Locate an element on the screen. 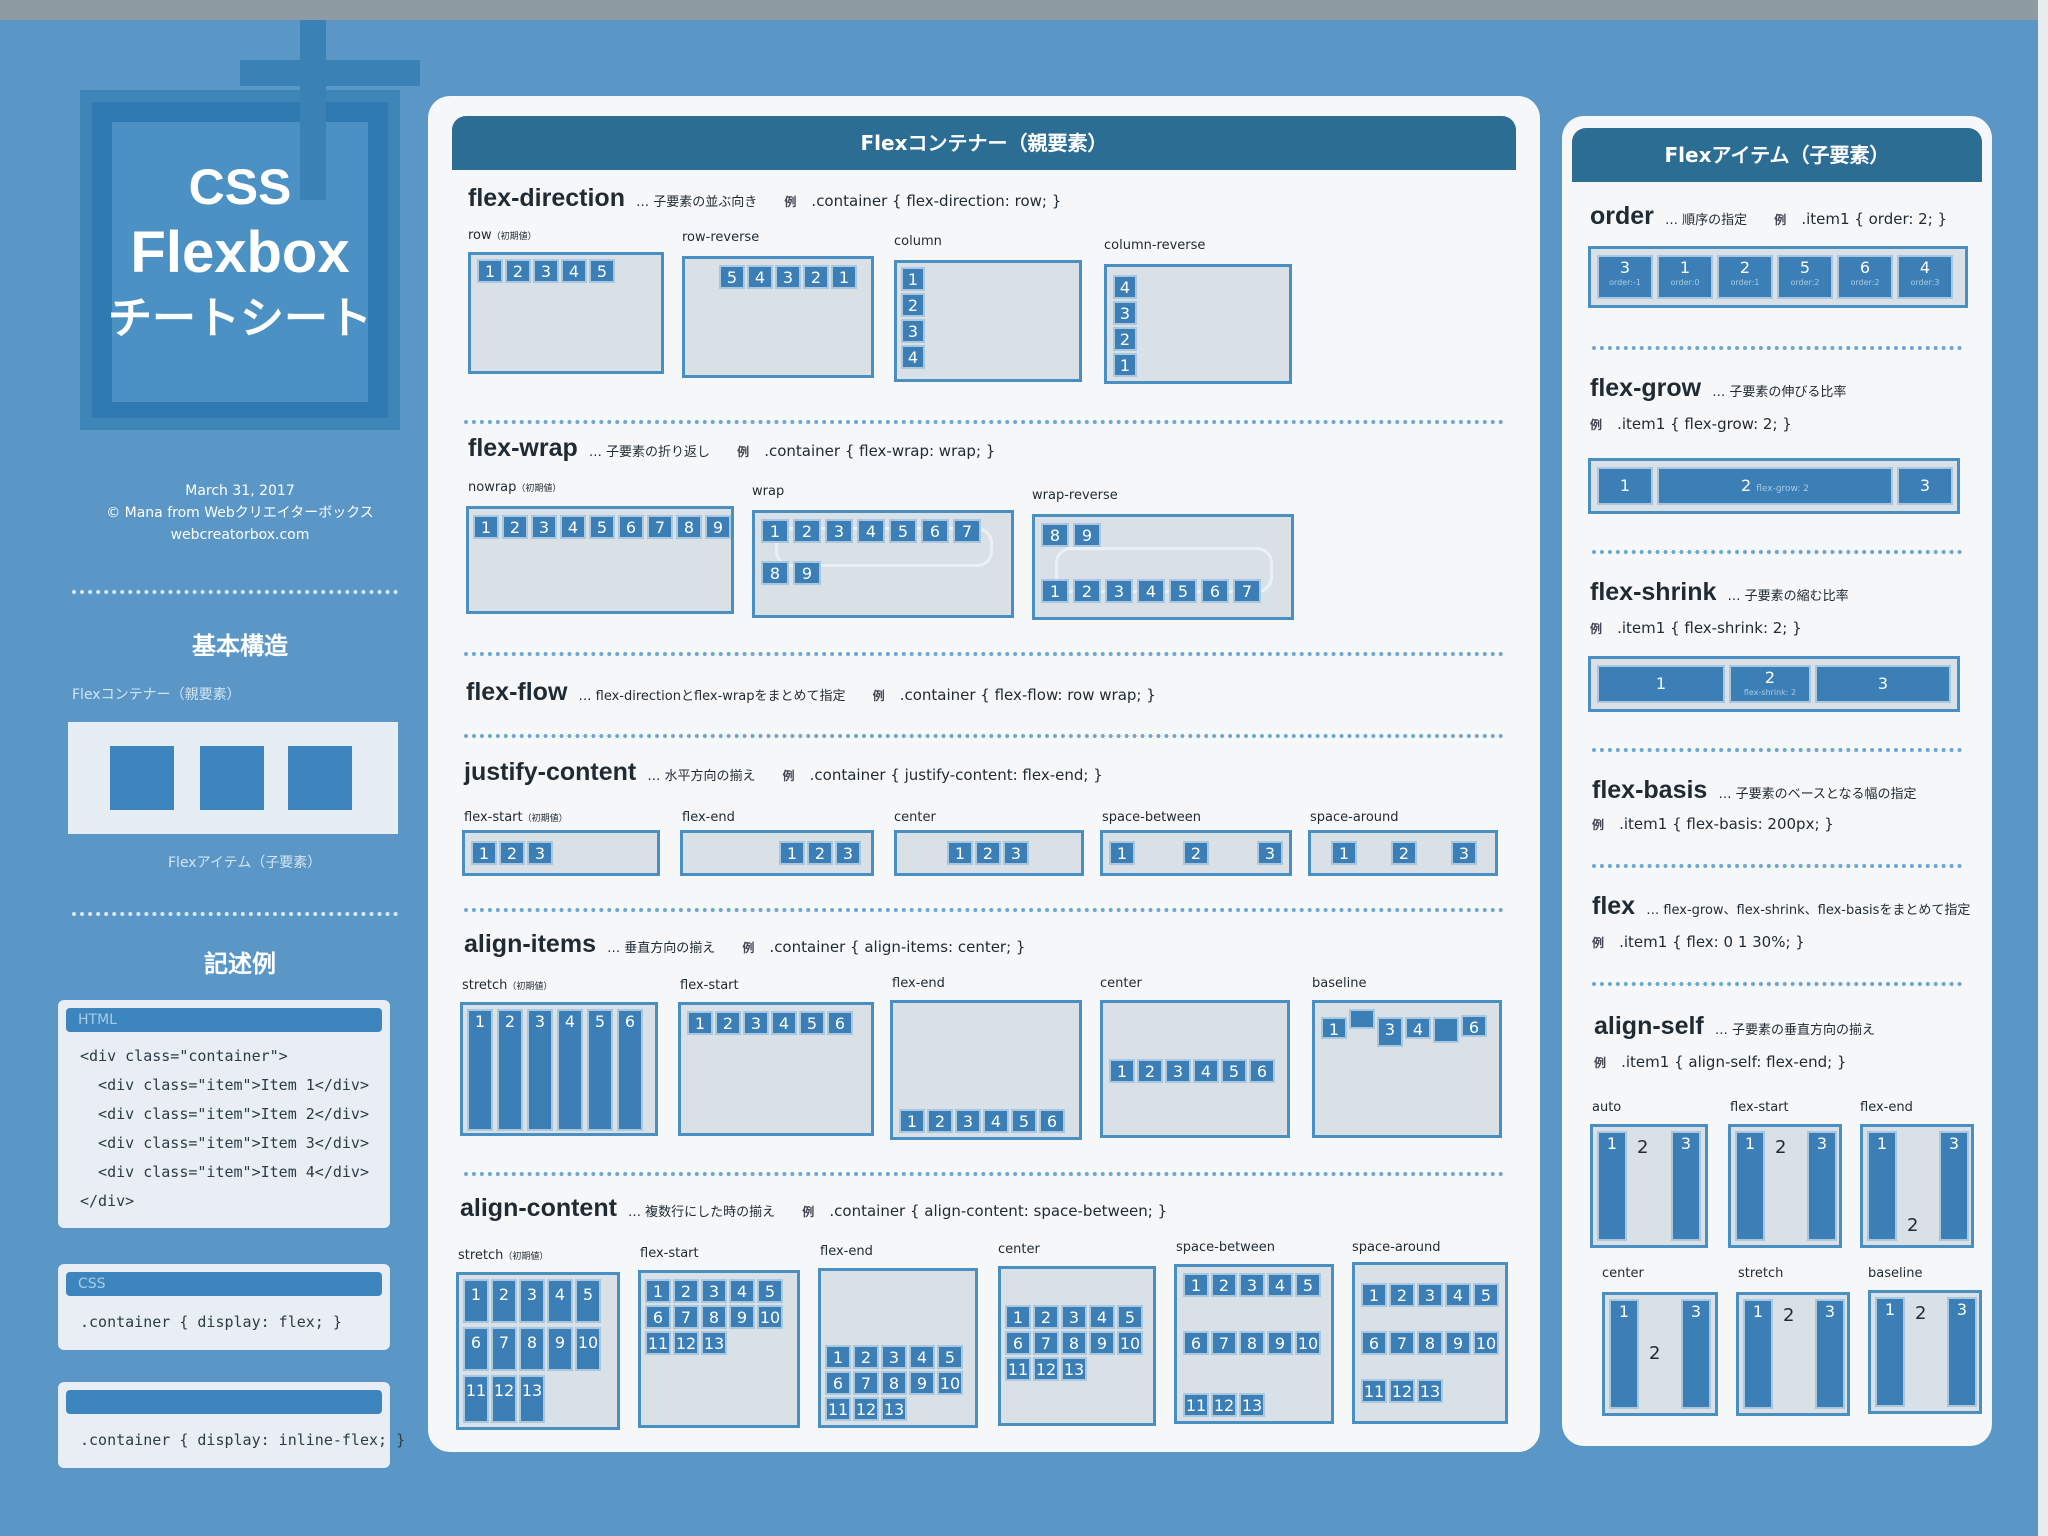 This screenshot has height=1536, width=2048. flex-shrink-row: flex-shrink … 子要素の縮む比率 is located at coordinates (1719, 592).